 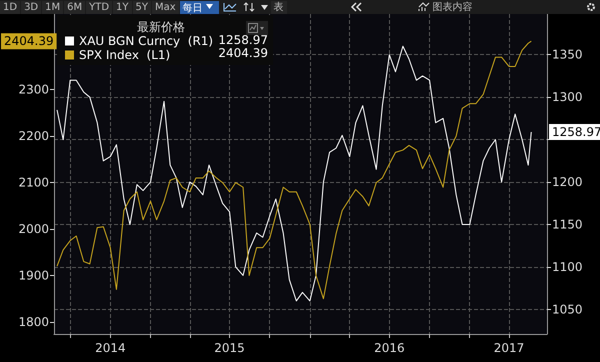 What do you see at coordinates (33, 89) in the screenshot?
I see `y-tick-label: 2300` at bounding box center [33, 89].